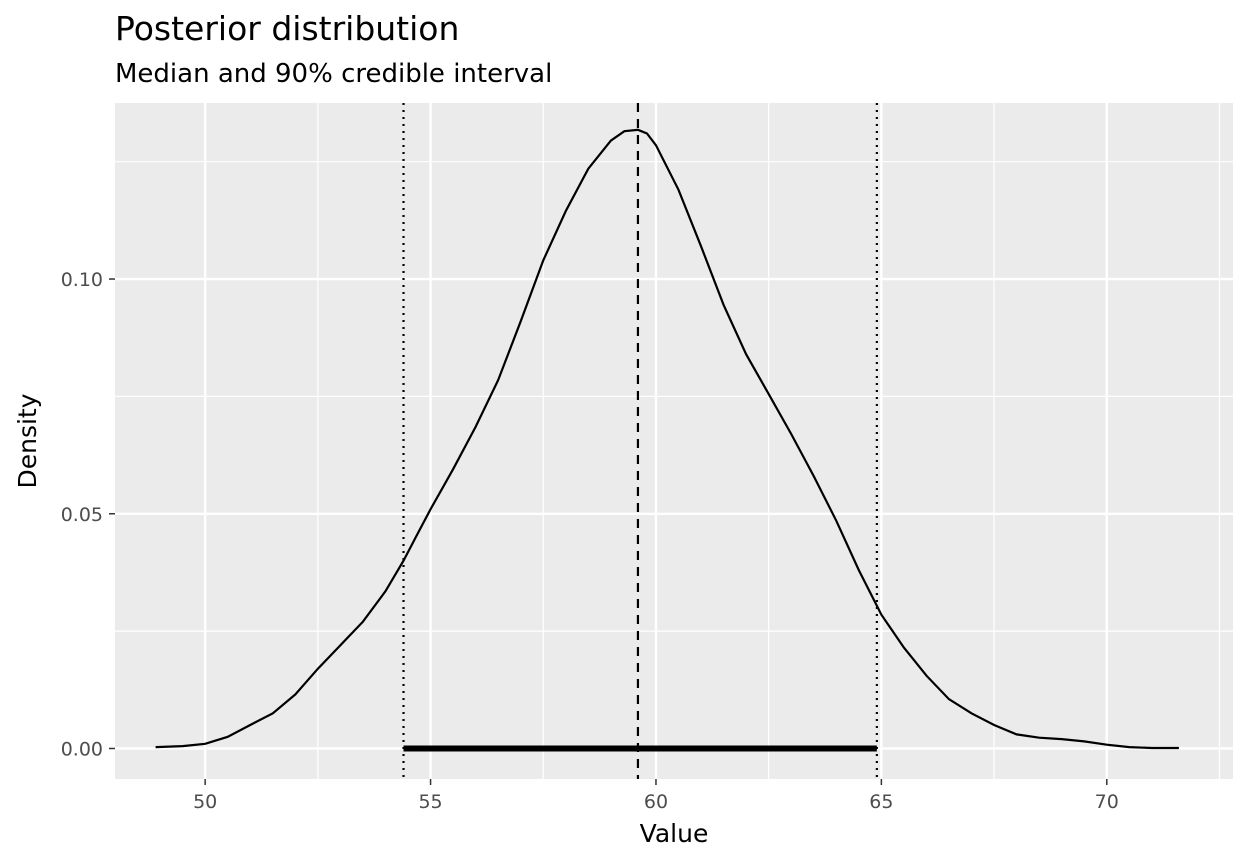  I want to click on x-axis-ticks: 50 55 60 65 70, so click(656, 796).